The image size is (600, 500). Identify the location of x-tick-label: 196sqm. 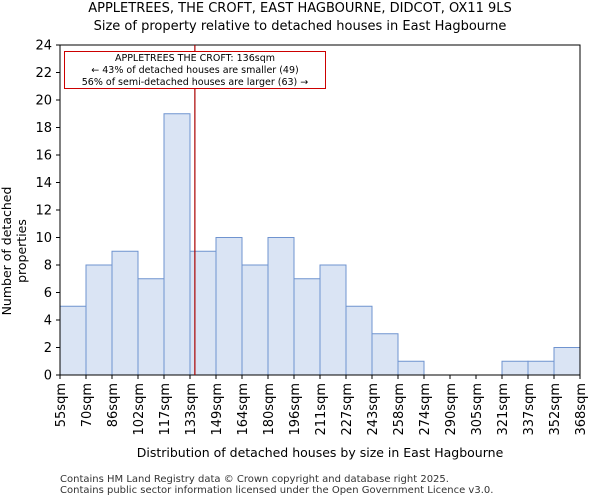
(295, 409).